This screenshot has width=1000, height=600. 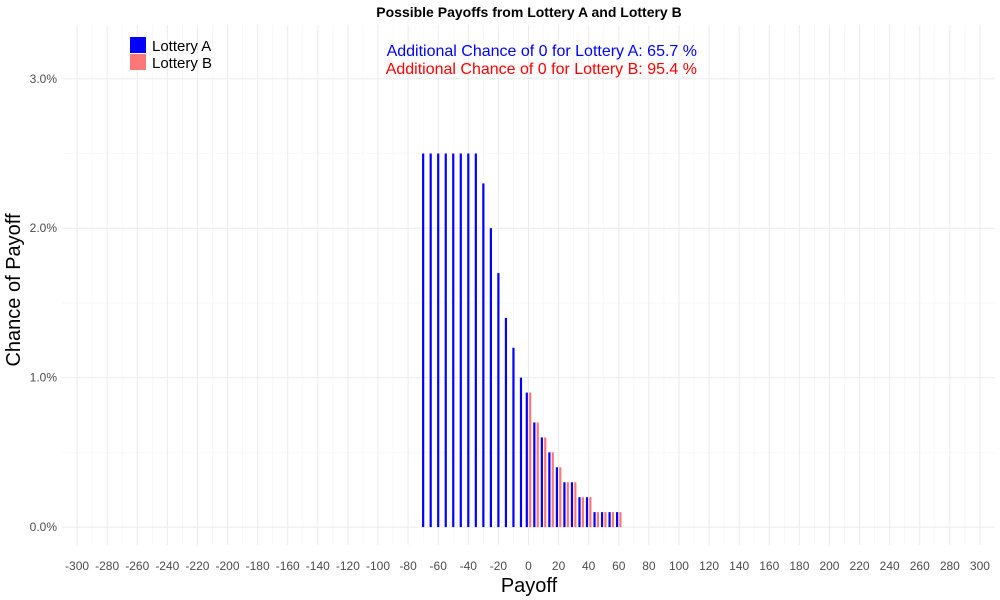 What do you see at coordinates (318, 566) in the screenshot?
I see `x-tick-label: -140` at bounding box center [318, 566].